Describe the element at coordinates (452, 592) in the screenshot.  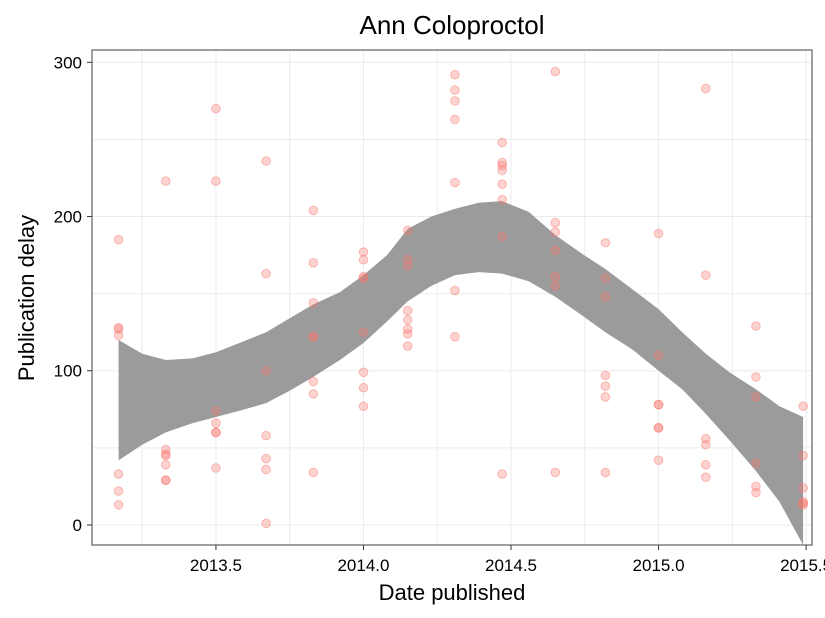
I see `x-axis-title: Date published` at that location.